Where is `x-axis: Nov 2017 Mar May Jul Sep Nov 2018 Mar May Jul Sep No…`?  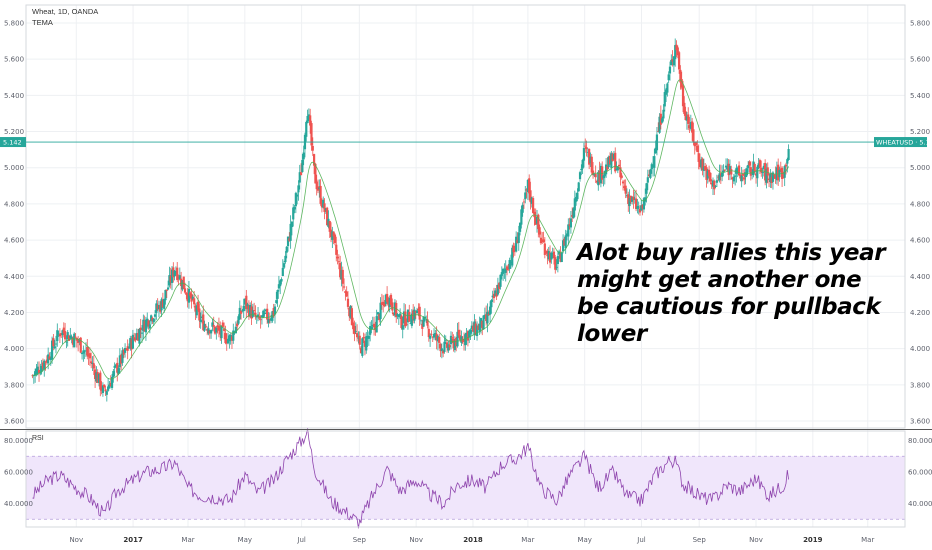 x-axis: Nov 2017 Mar May Jul Sep Nov 2018 Mar May Jul Sep No… is located at coordinates (471, 540).